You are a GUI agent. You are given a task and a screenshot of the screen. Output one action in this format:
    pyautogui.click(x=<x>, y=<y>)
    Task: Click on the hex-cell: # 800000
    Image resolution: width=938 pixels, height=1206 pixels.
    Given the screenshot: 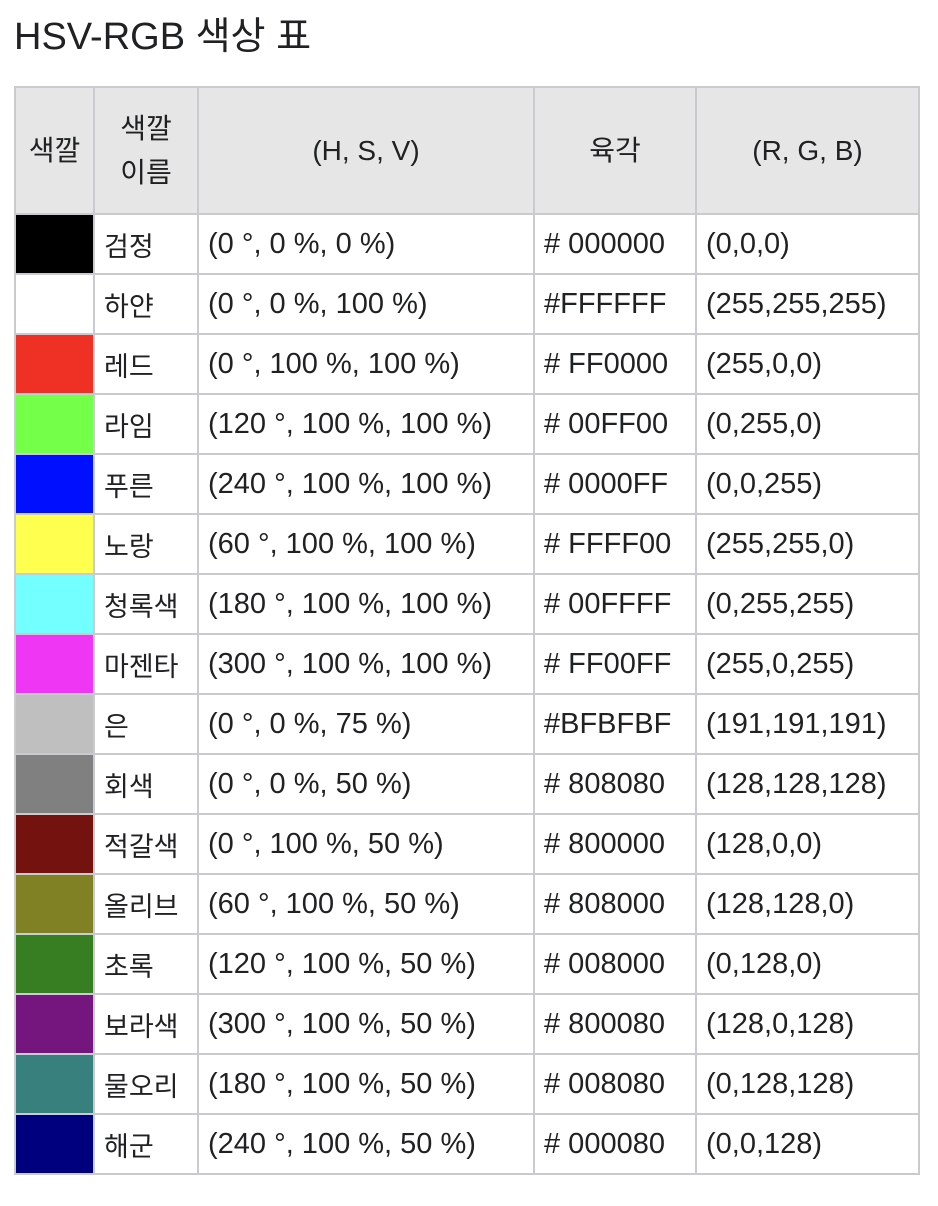 What is the action you would take?
    pyautogui.click(x=615, y=844)
    